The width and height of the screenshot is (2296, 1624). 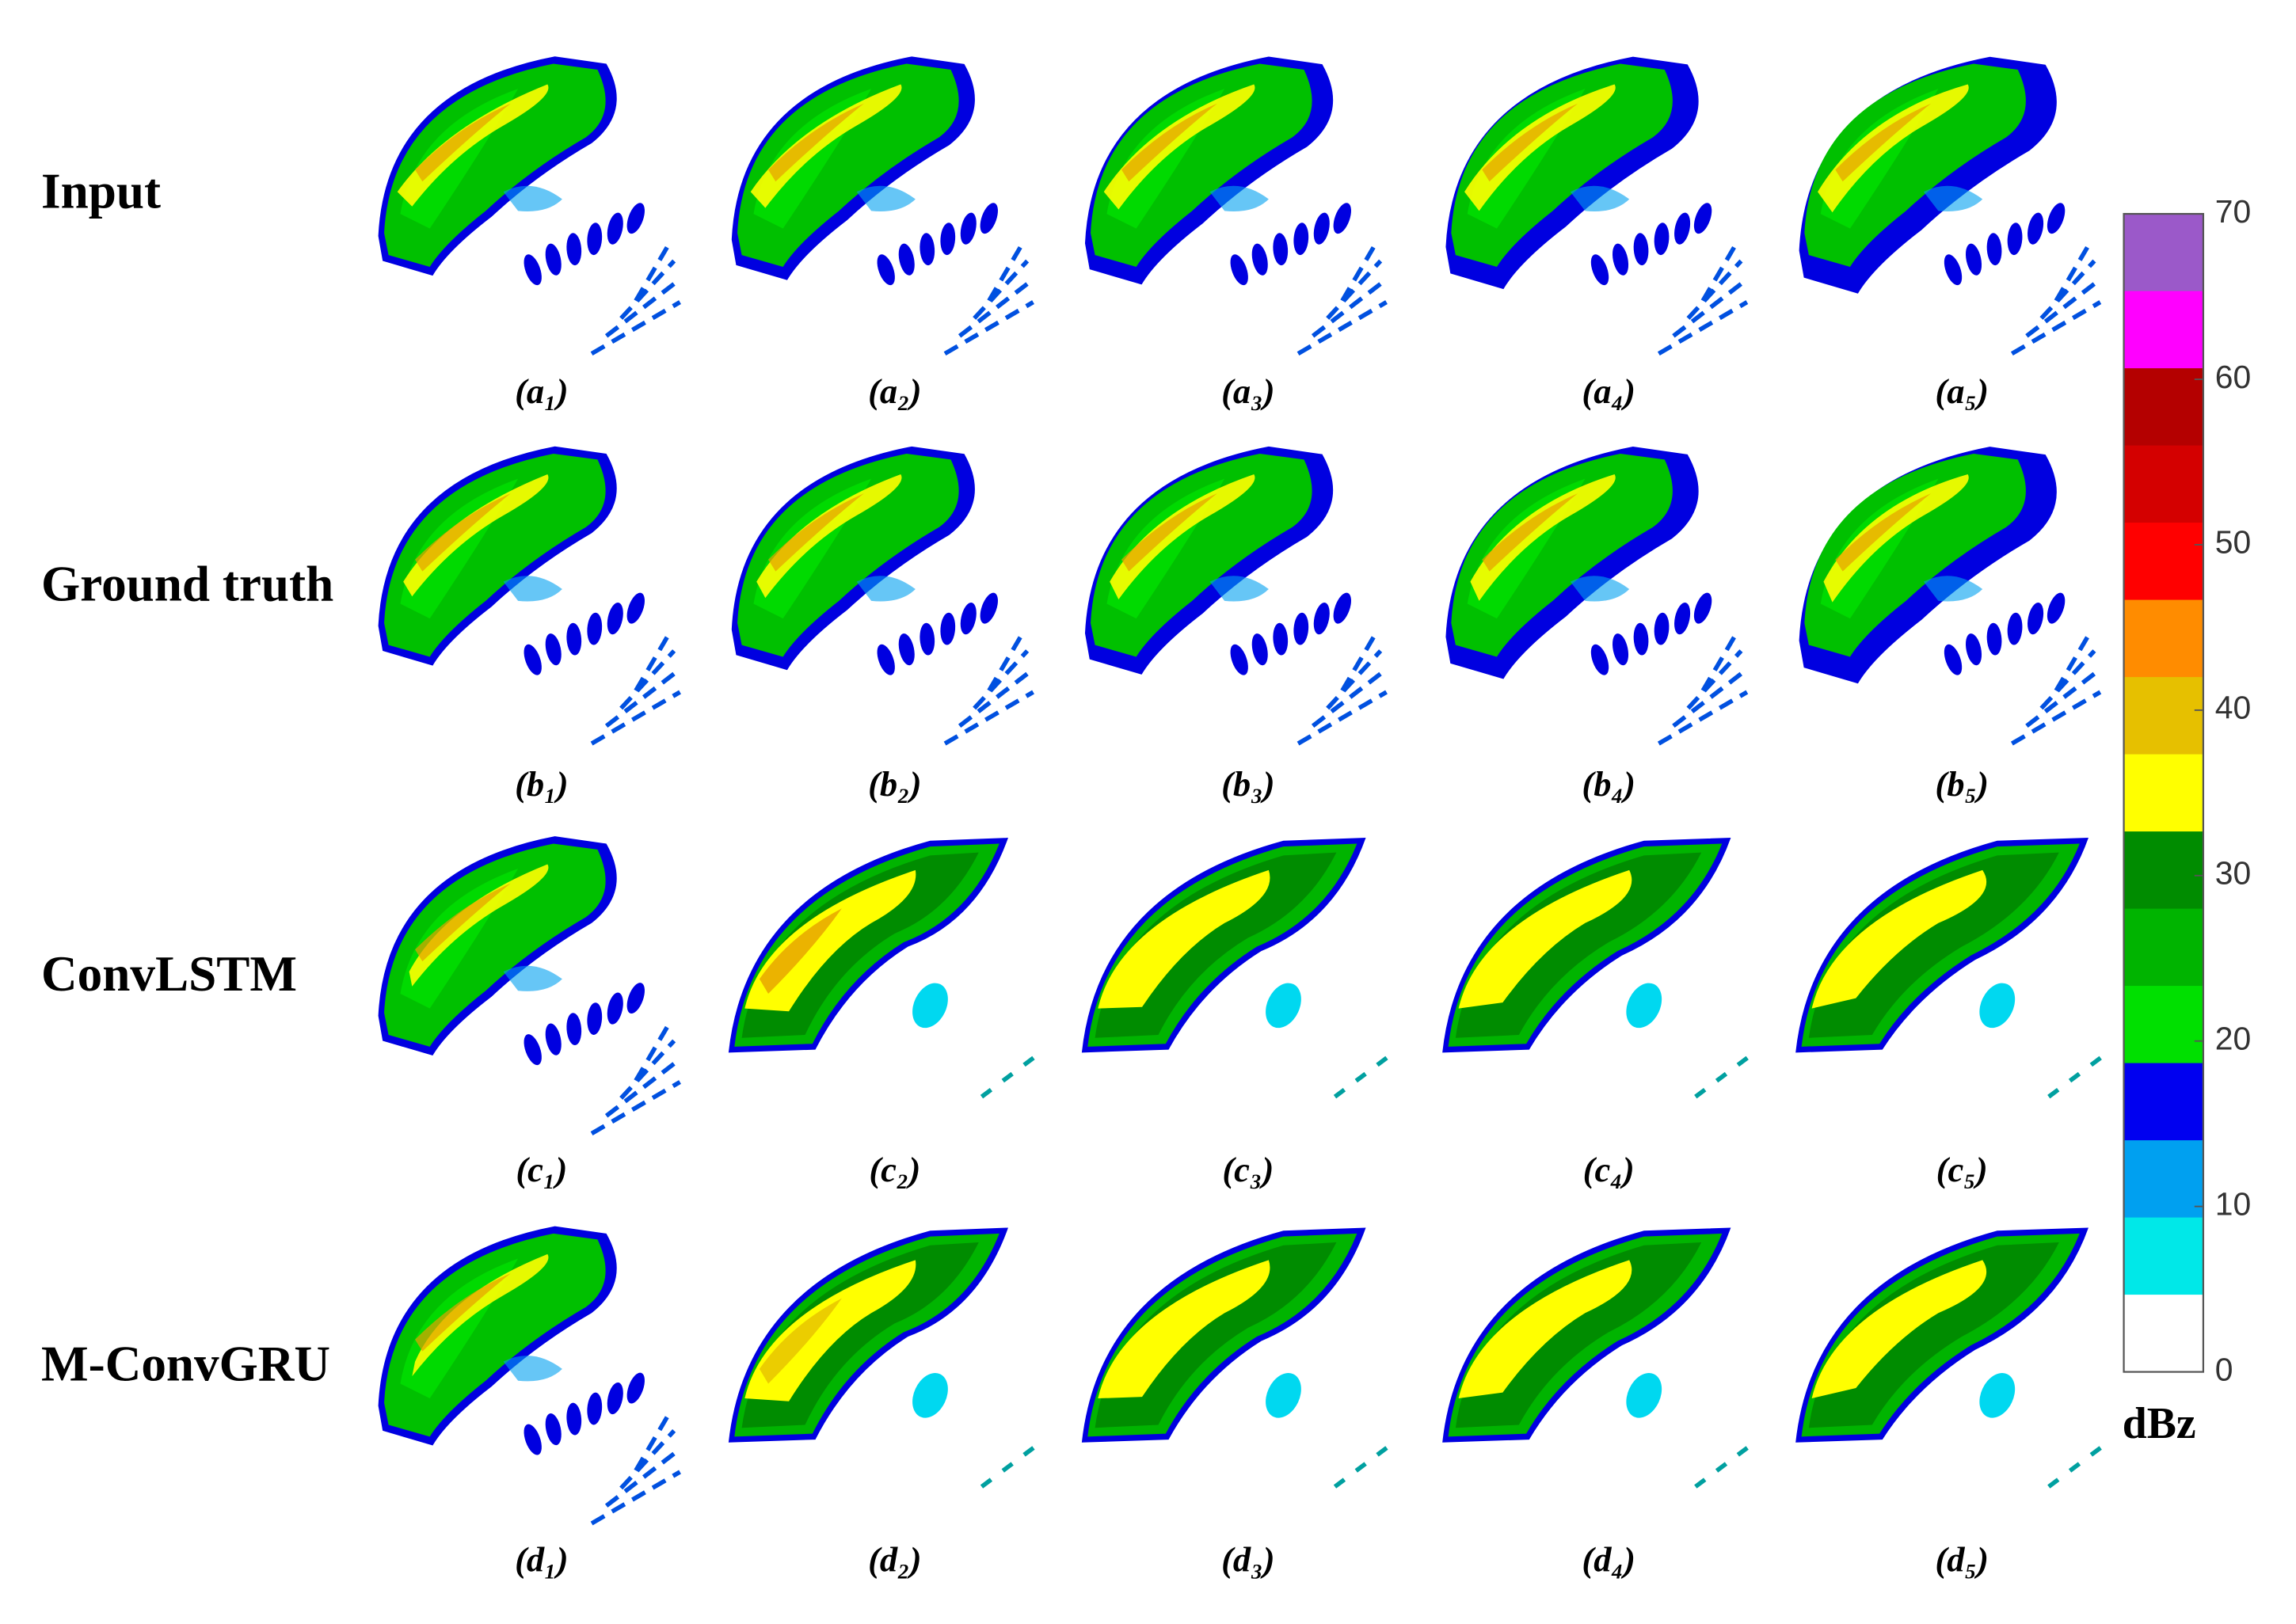 I want to click on panel-label: (c₄), so click(x=1609, y=1169).